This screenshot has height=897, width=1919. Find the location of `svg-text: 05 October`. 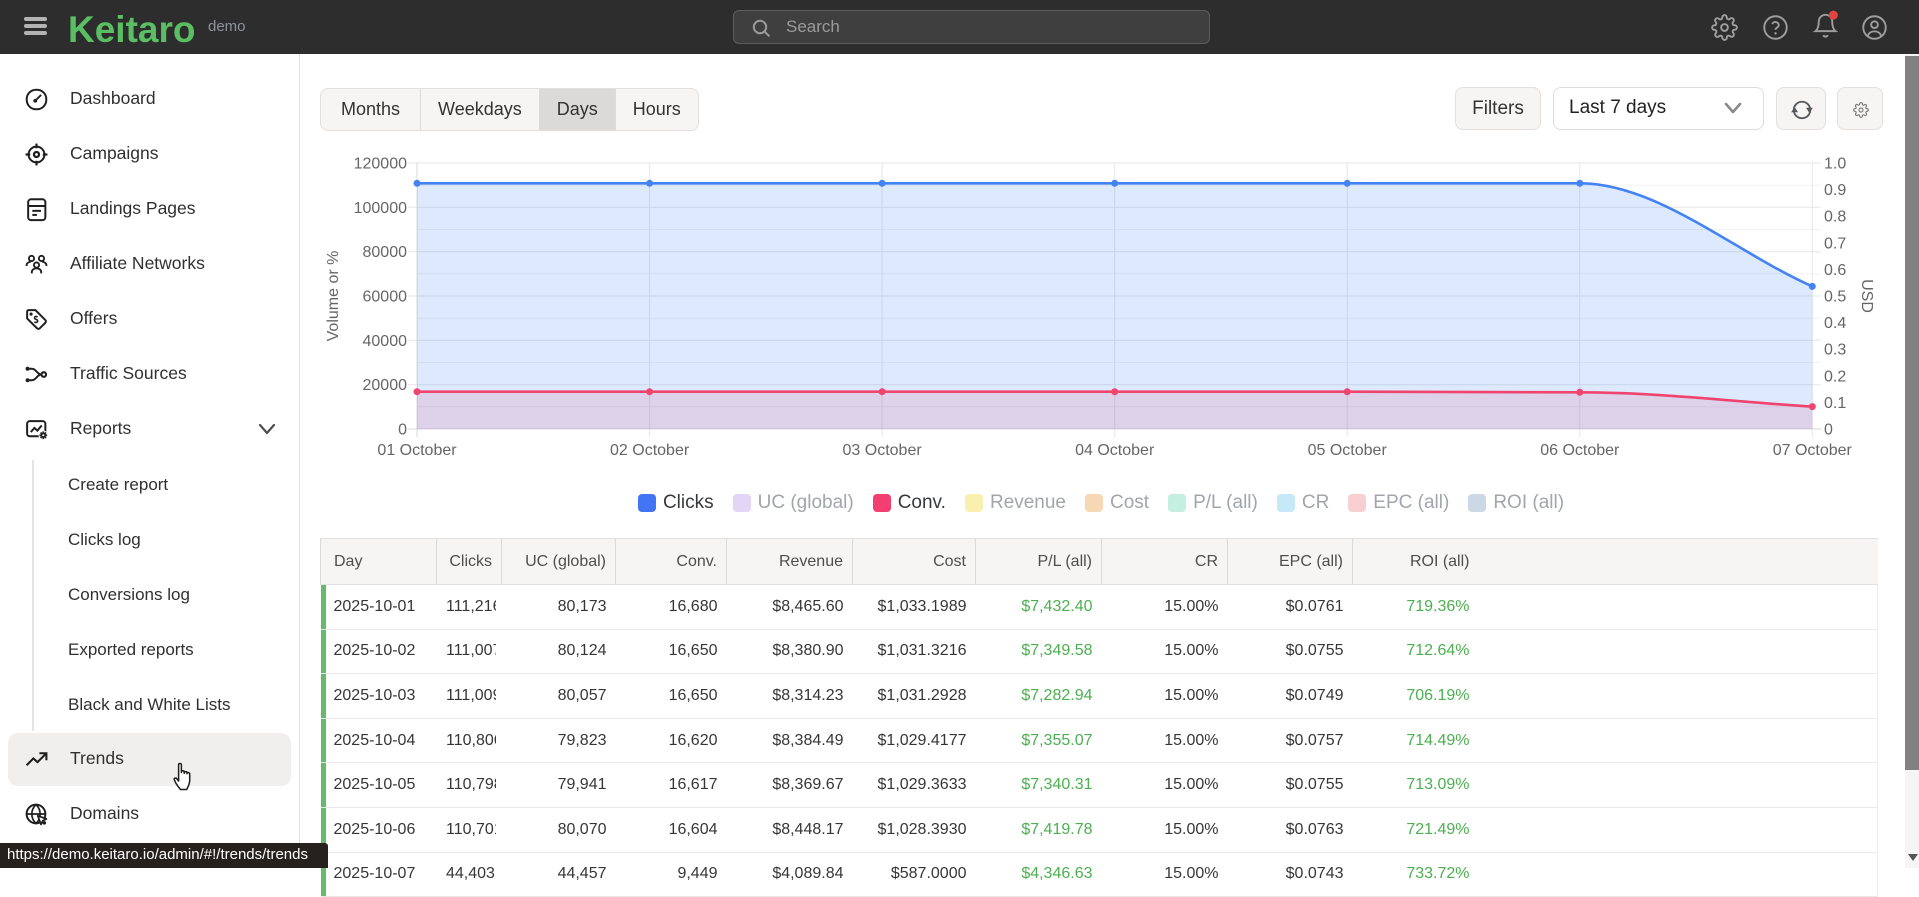

svg-text: 05 October is located at coordinates (1348, 450).